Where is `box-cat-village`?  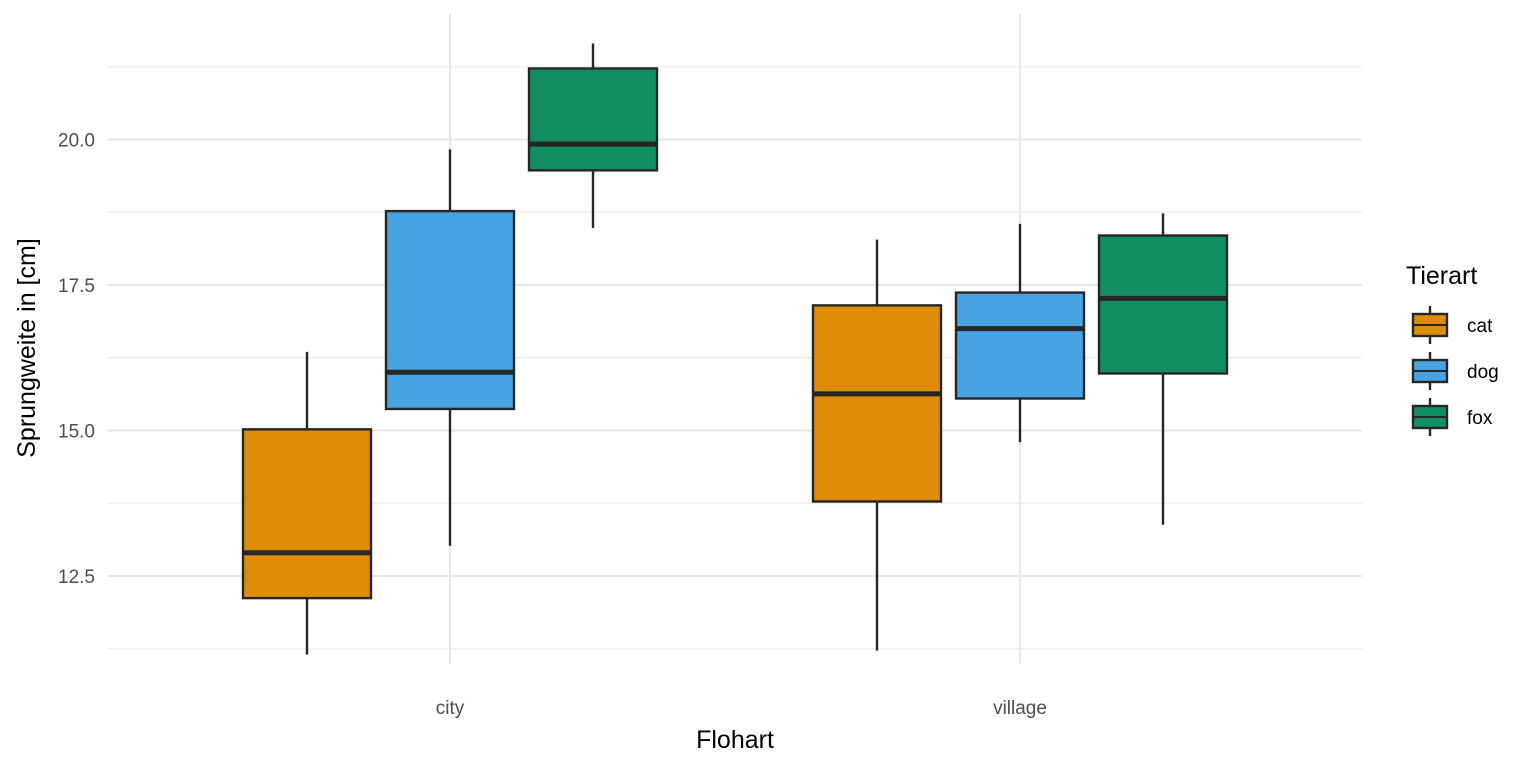
box-cat-village is located at coordinates (877, 445).